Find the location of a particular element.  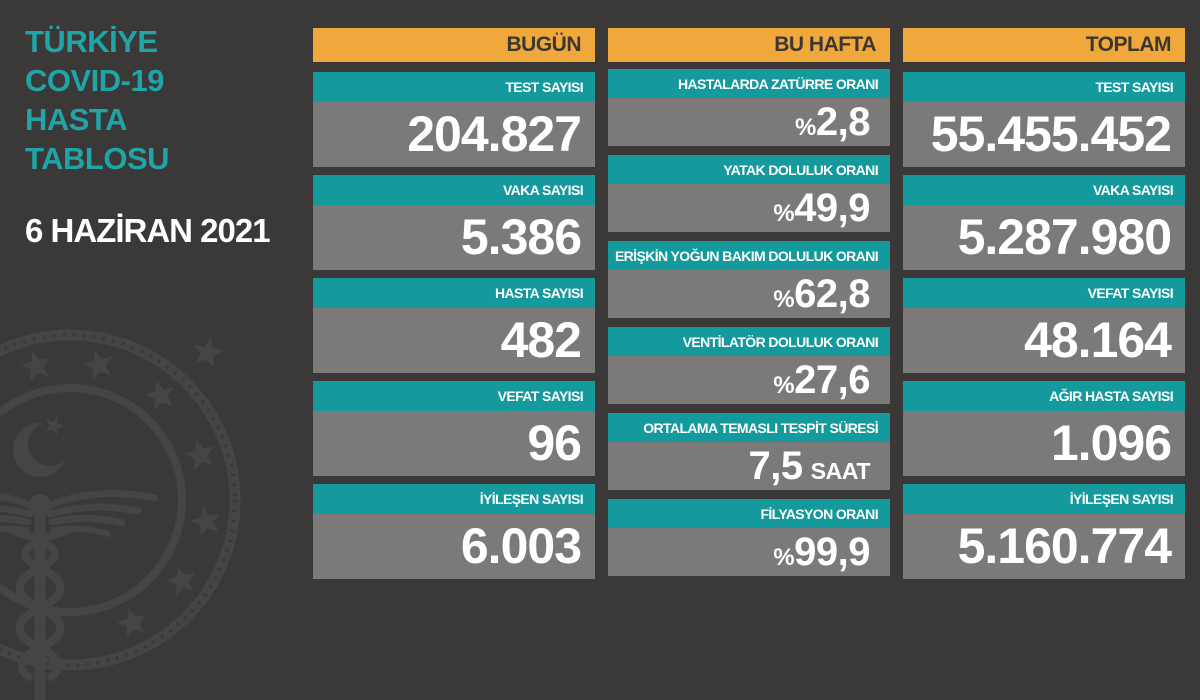

stat-filyasyon-orani: FİLYASYON ORANI %99,9 is located at coordinates (749, 537).